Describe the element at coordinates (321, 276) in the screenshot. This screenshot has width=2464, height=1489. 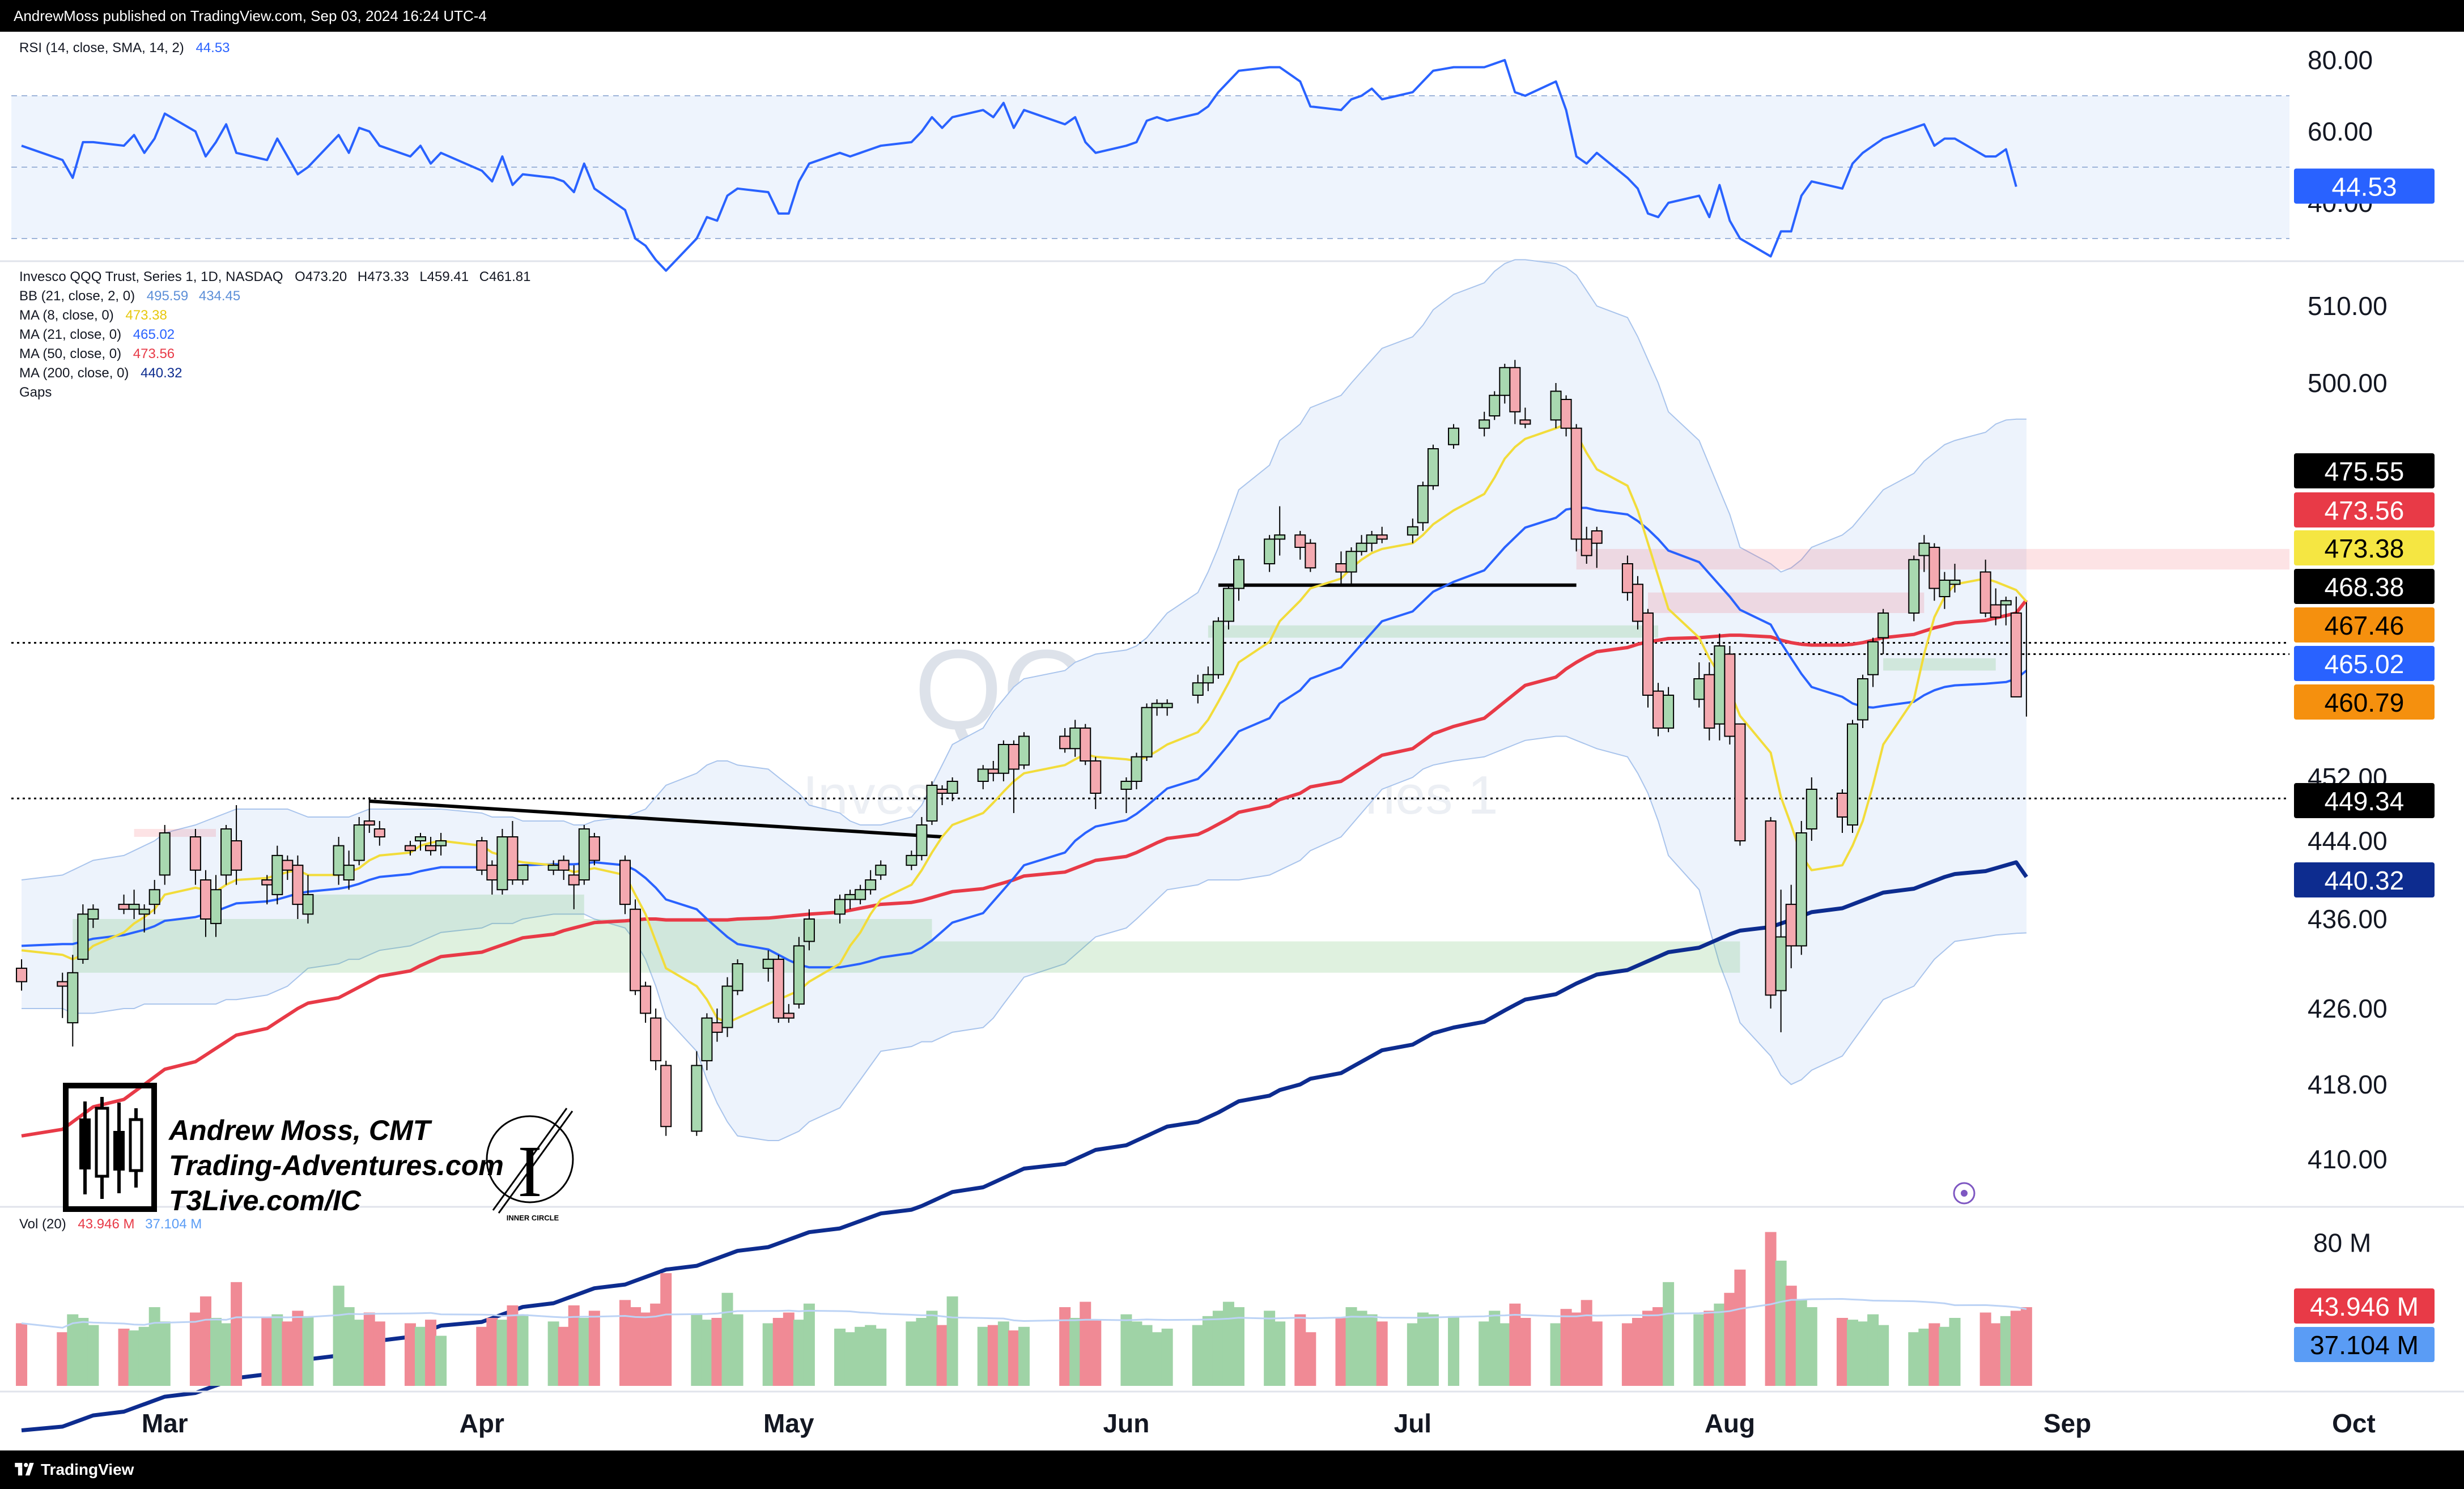
I see `ohlc-open: O473.20` at that location.